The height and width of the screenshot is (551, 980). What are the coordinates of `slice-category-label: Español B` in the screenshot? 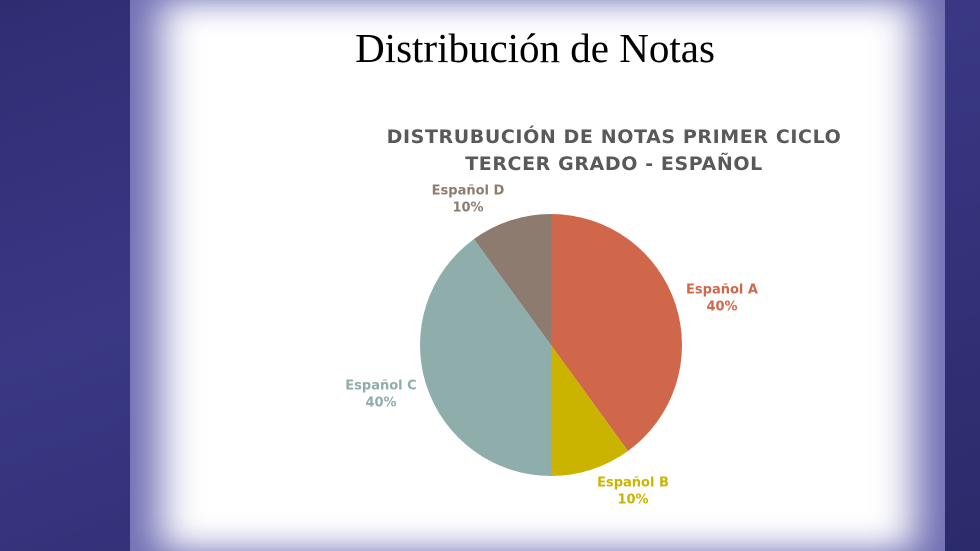 It's located at (633, 483).